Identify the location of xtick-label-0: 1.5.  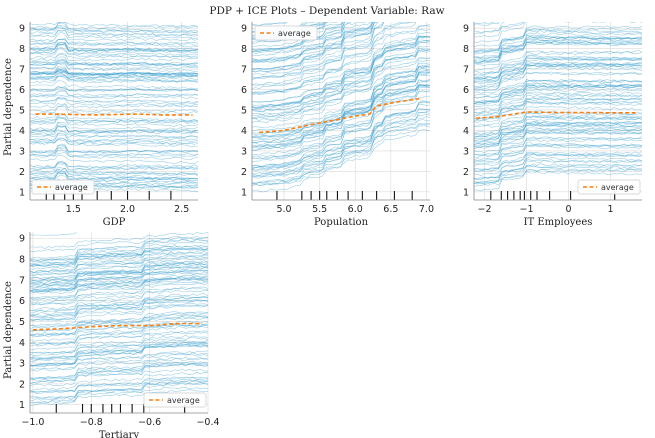
(73, 209).